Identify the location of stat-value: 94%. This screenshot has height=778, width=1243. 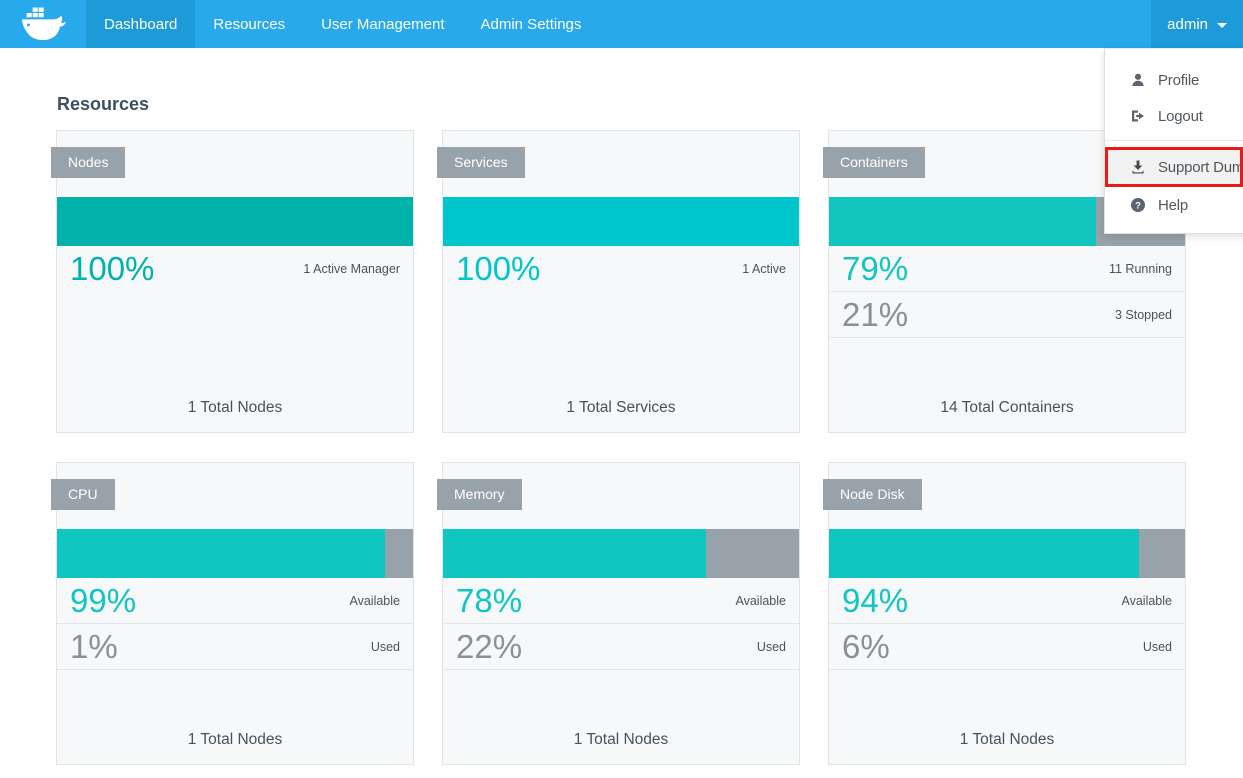
(875, 600).